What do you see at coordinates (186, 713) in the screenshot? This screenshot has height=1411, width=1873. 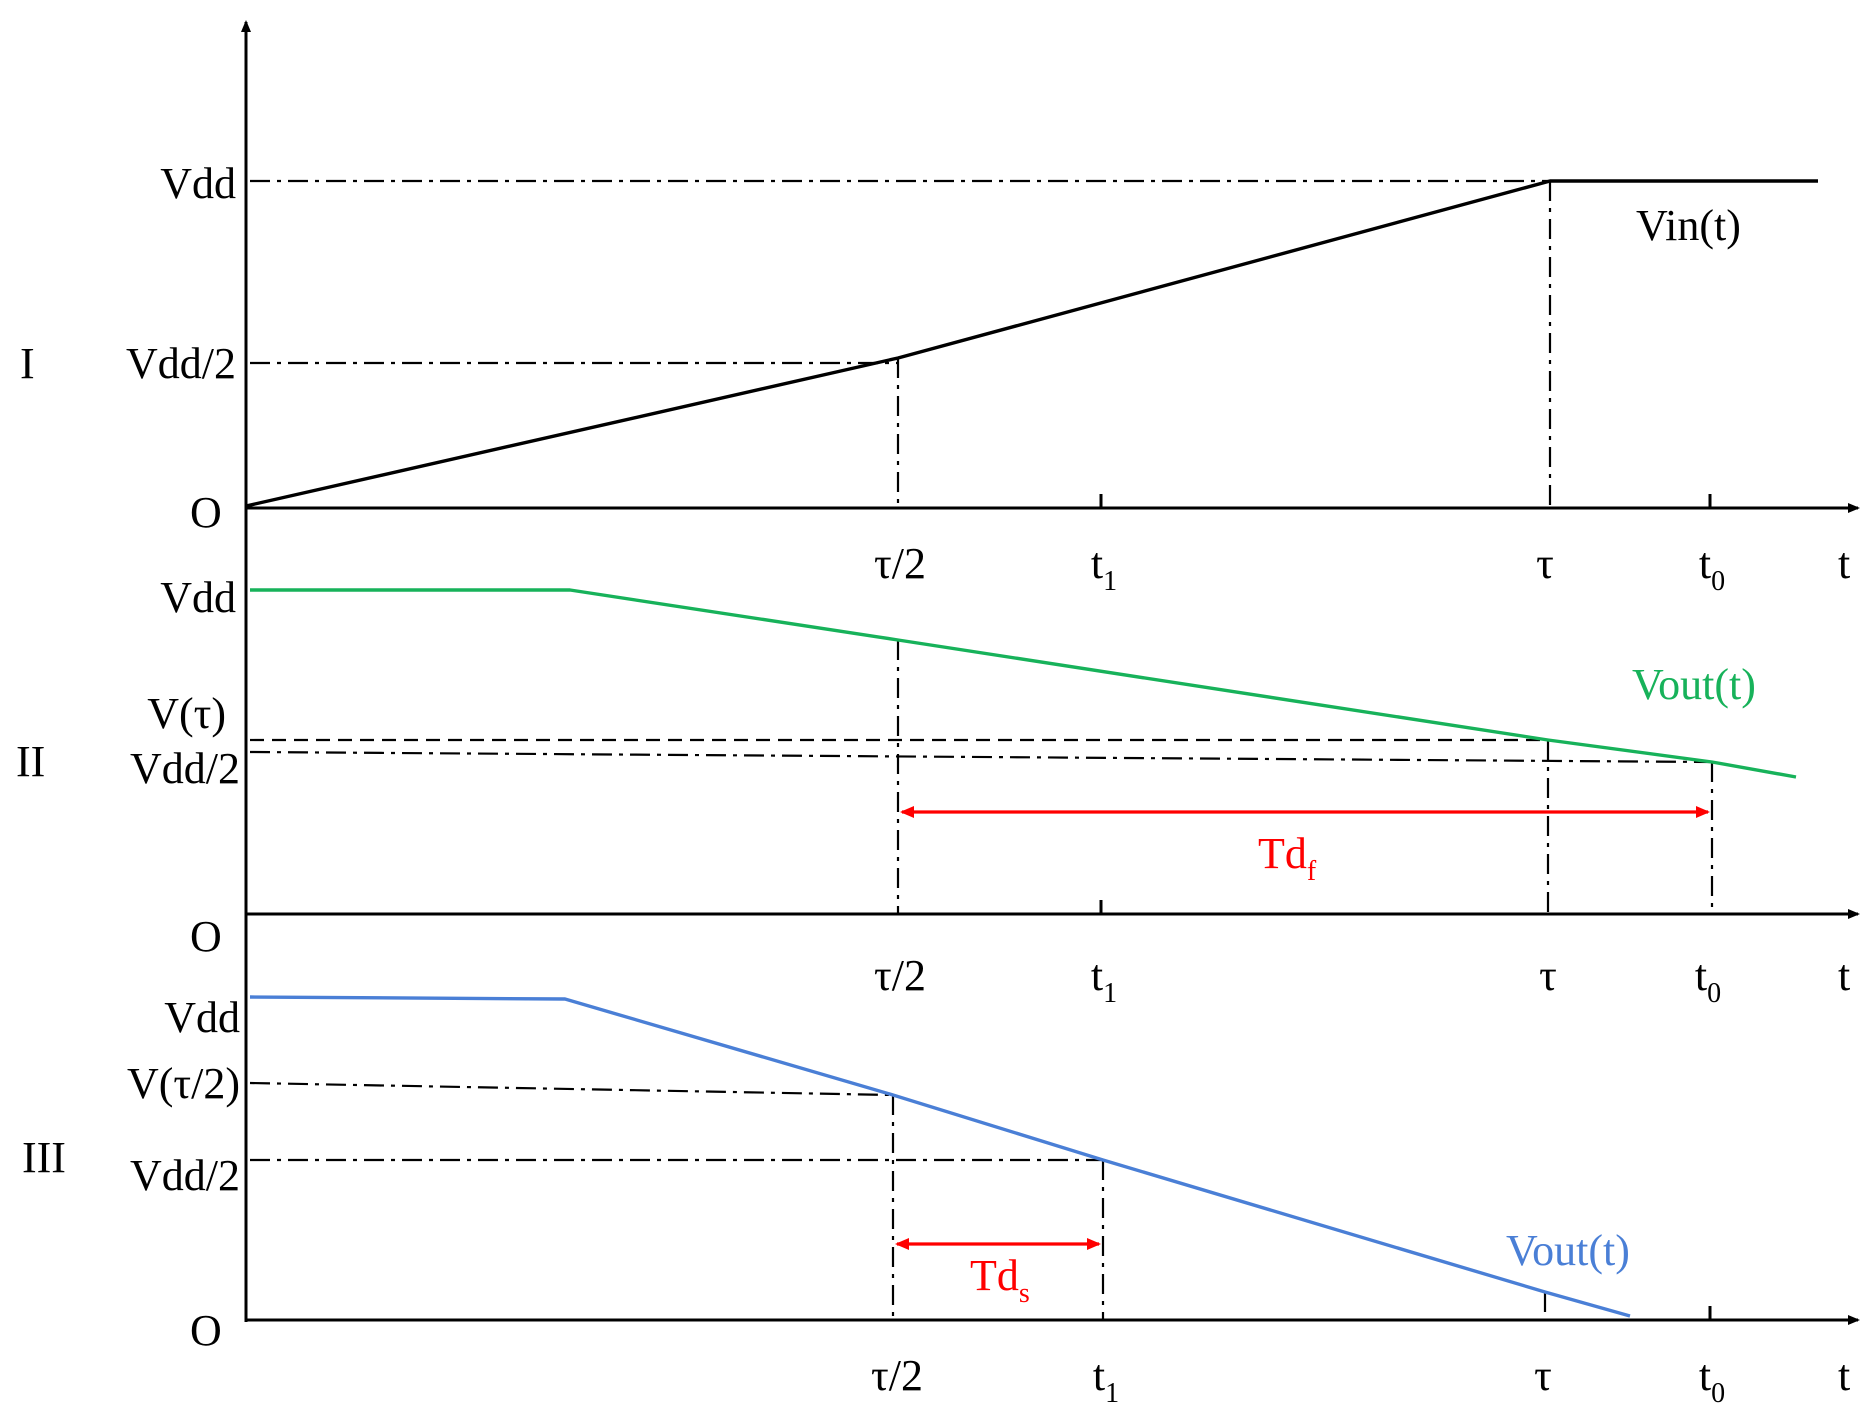 I see `y-label-v-tau: V(τ)` at bounding box center [186, 713].